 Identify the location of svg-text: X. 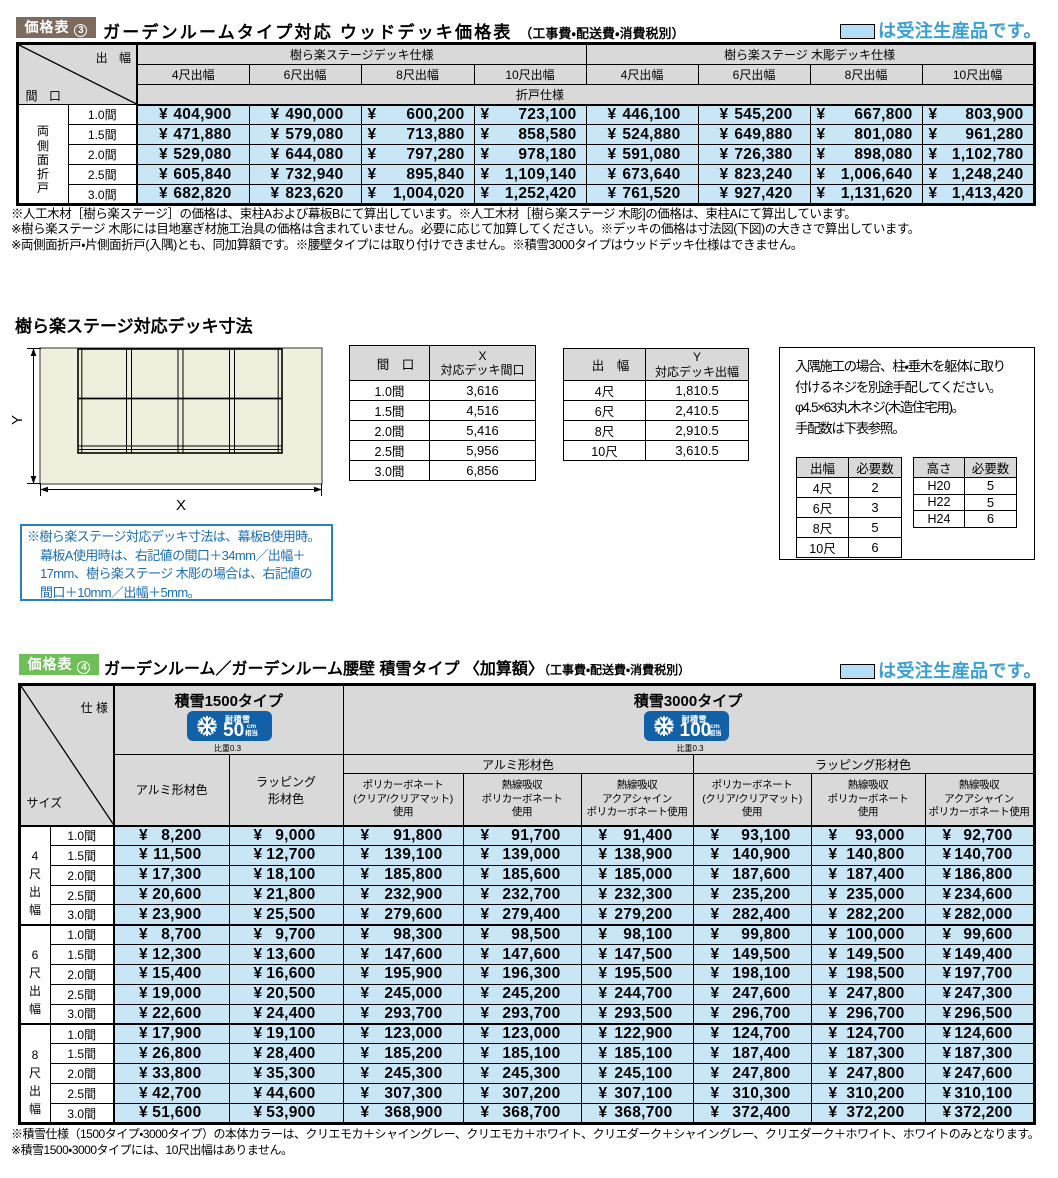
(181, 505).